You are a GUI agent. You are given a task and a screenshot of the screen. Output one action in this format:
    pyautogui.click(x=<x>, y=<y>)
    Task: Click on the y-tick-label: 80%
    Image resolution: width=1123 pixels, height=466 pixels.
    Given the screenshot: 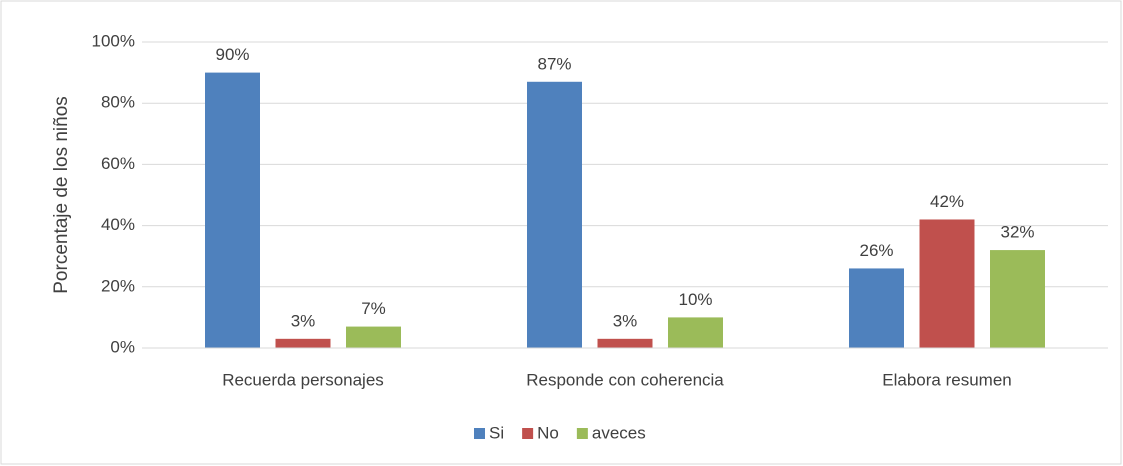 What is the action you would take?
    pyautogui.click(x=118, y=102)
    